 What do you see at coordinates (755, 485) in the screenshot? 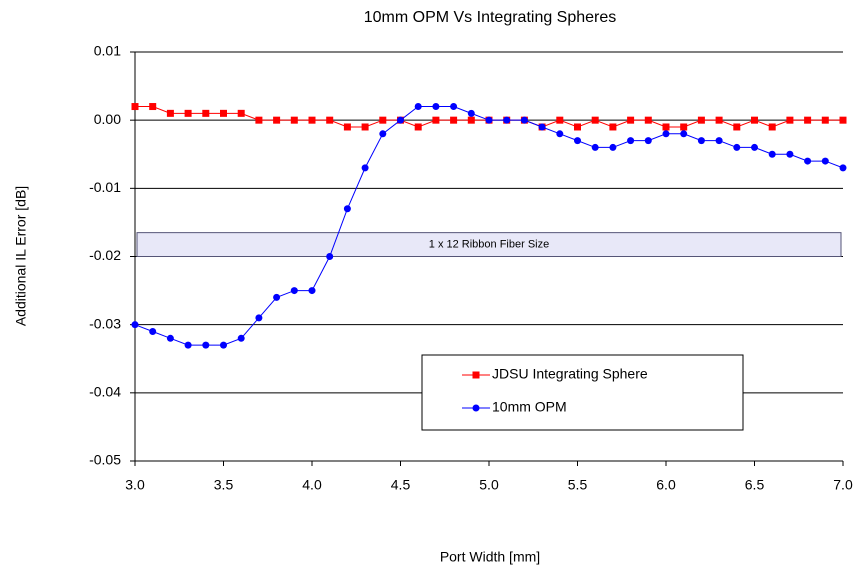
I see `x-tick-label: 6.5` at bounding box center [755, 485].